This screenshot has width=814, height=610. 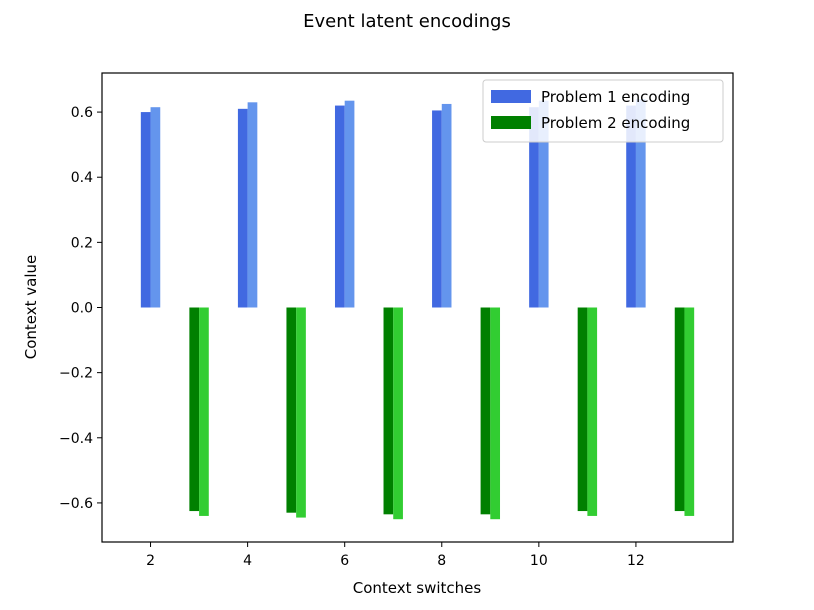 I want to click on x-tick-label: 4, so click(x=247, y=561).